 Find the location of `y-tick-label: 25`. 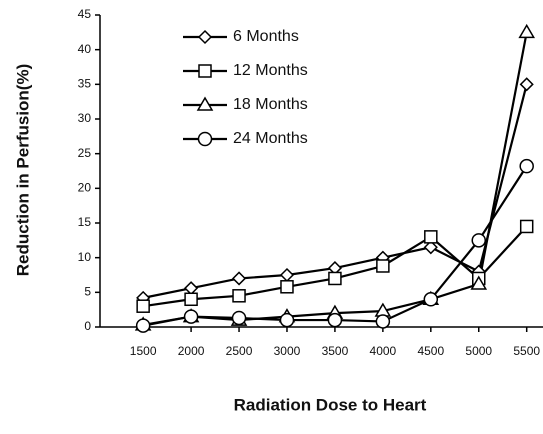

y-tick-label: 25 is located at coordinates (85, 153).